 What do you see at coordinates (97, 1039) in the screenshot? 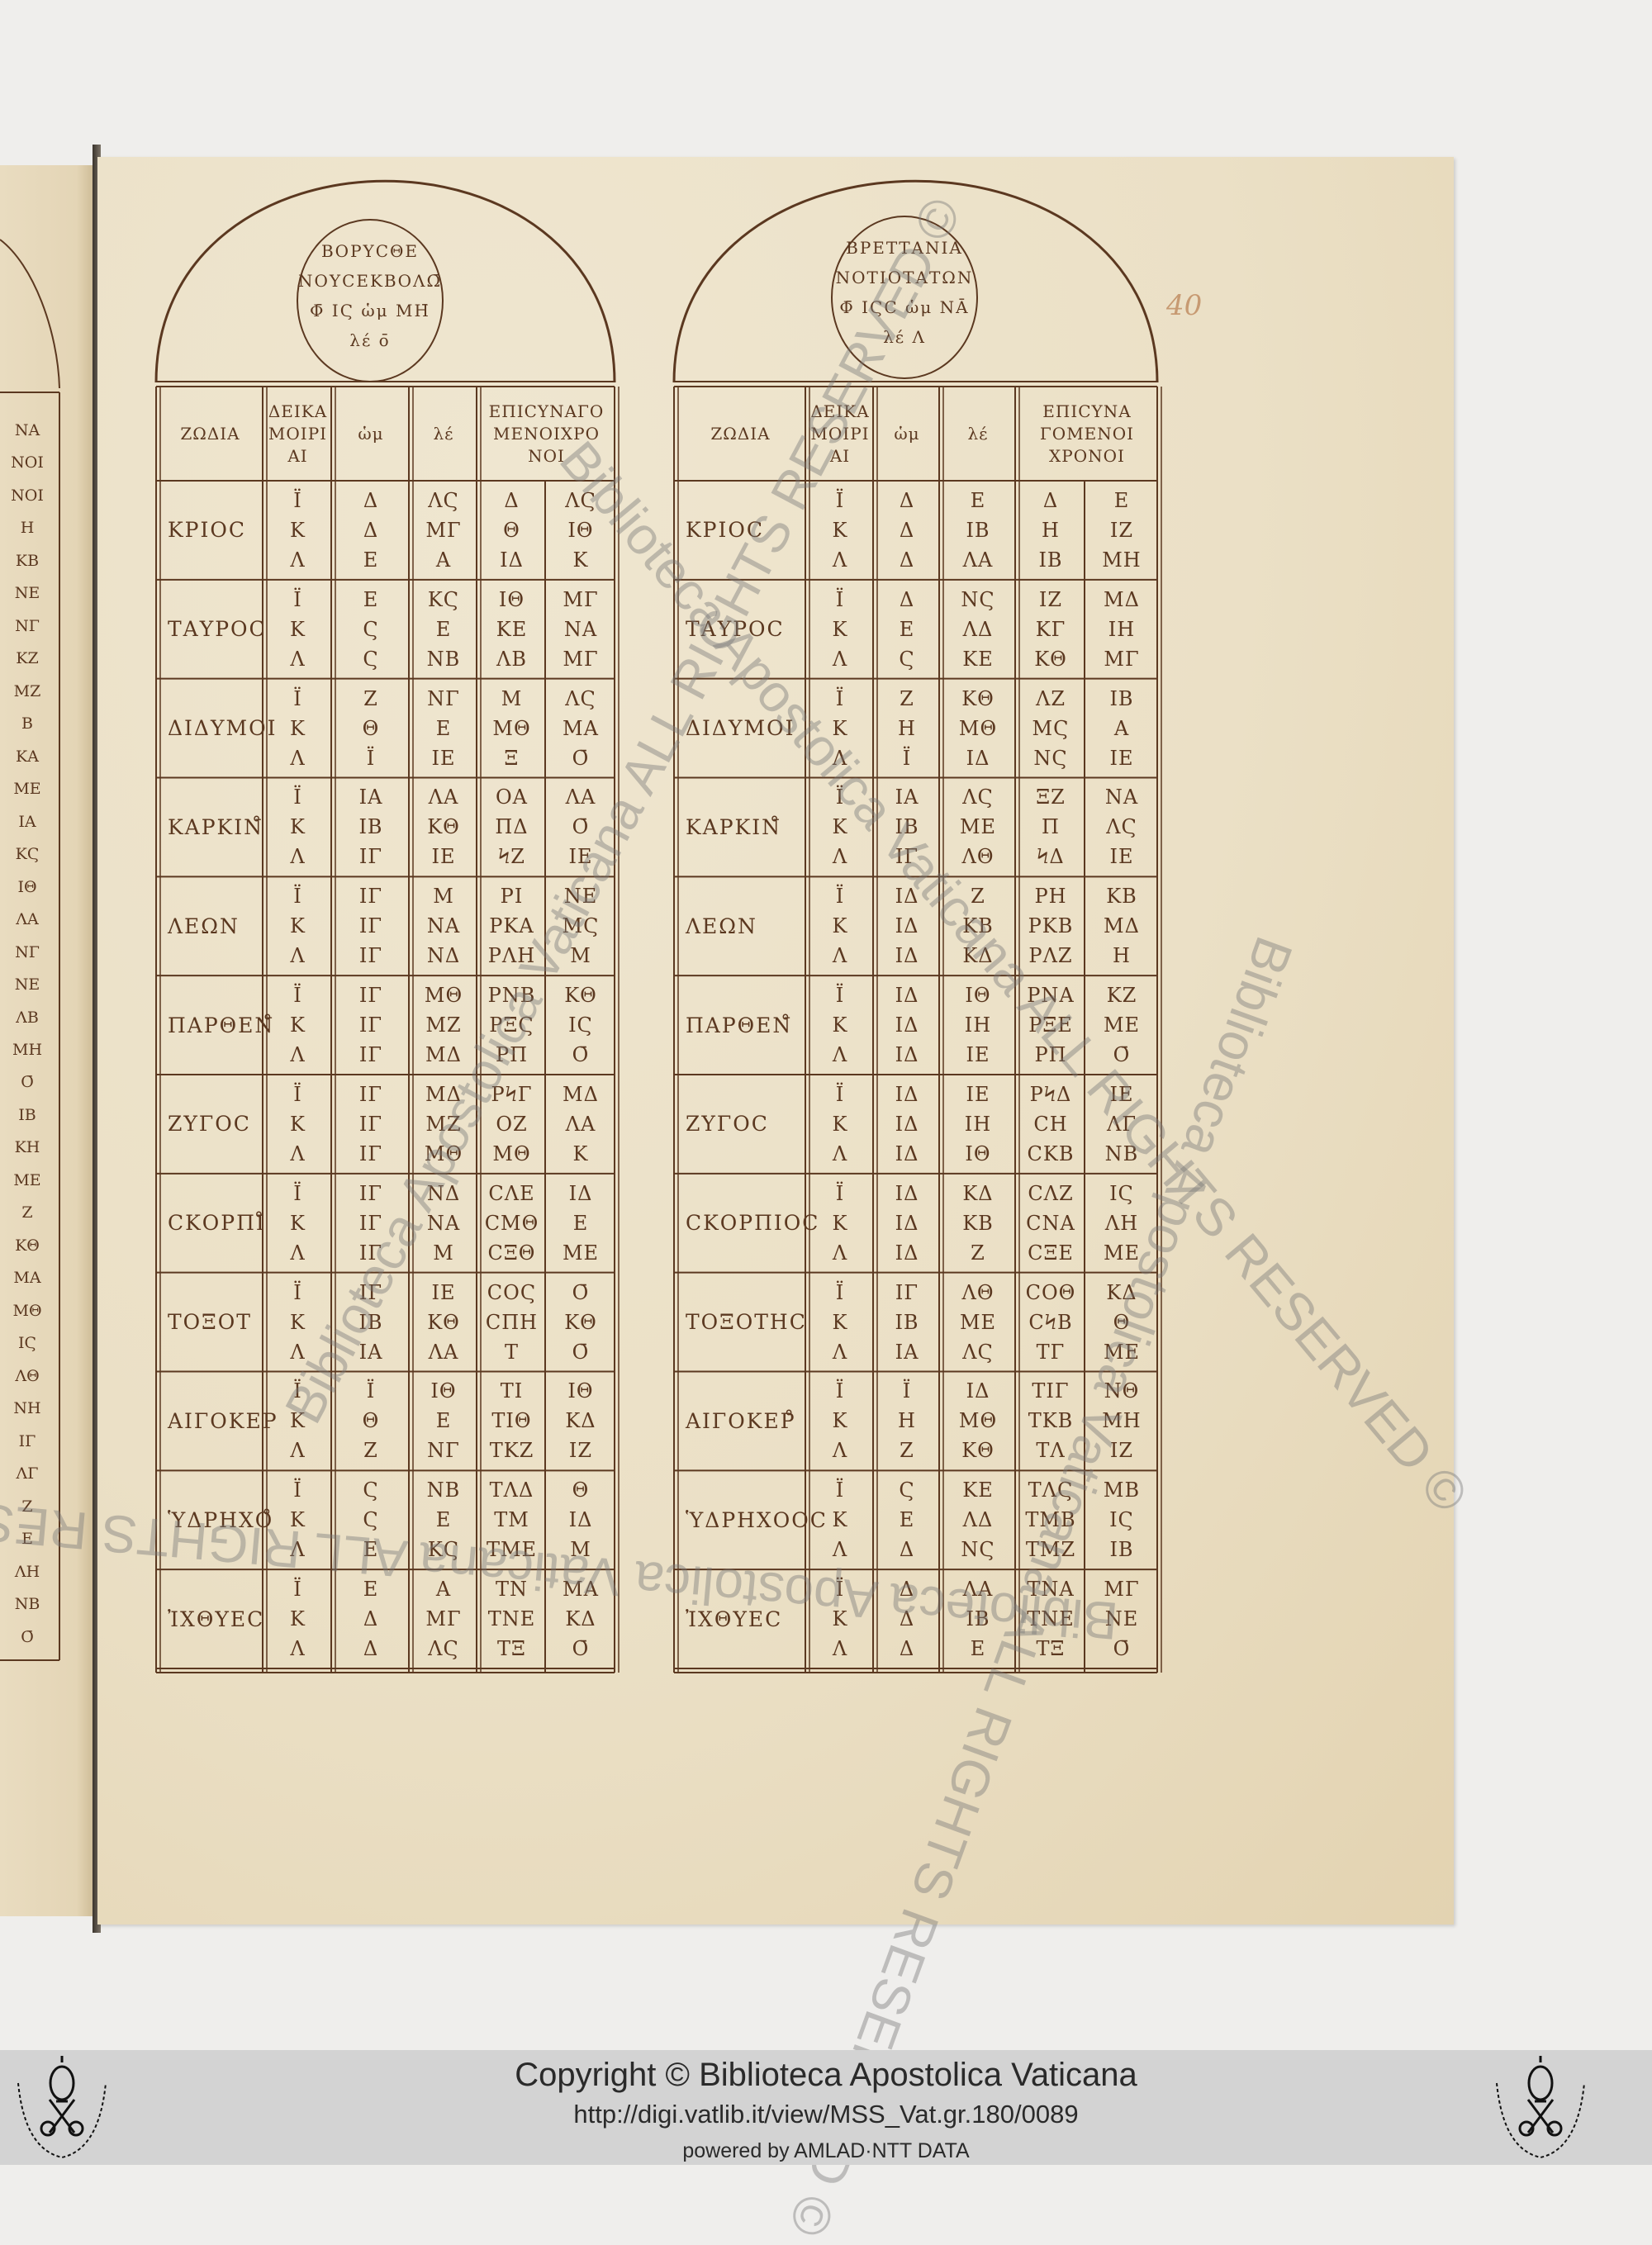
I see `book-spine` at bounding box center [97, 1039].